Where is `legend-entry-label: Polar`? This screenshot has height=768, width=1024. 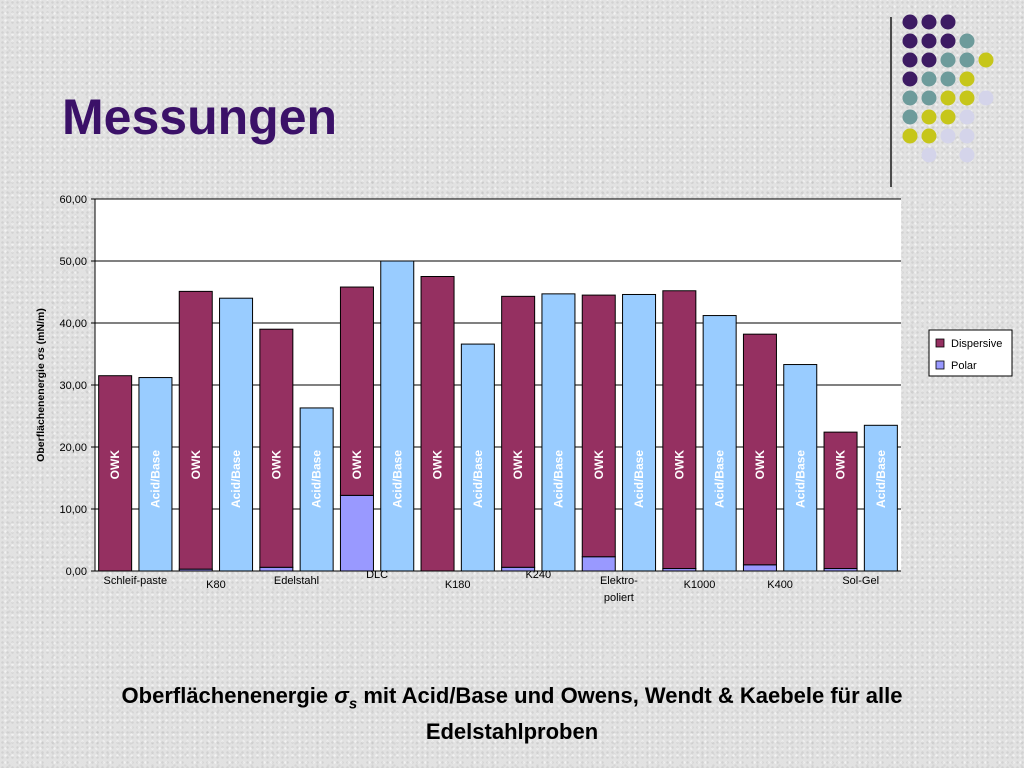
legend-entry-label: Polar is located at coordinates (964, 366).